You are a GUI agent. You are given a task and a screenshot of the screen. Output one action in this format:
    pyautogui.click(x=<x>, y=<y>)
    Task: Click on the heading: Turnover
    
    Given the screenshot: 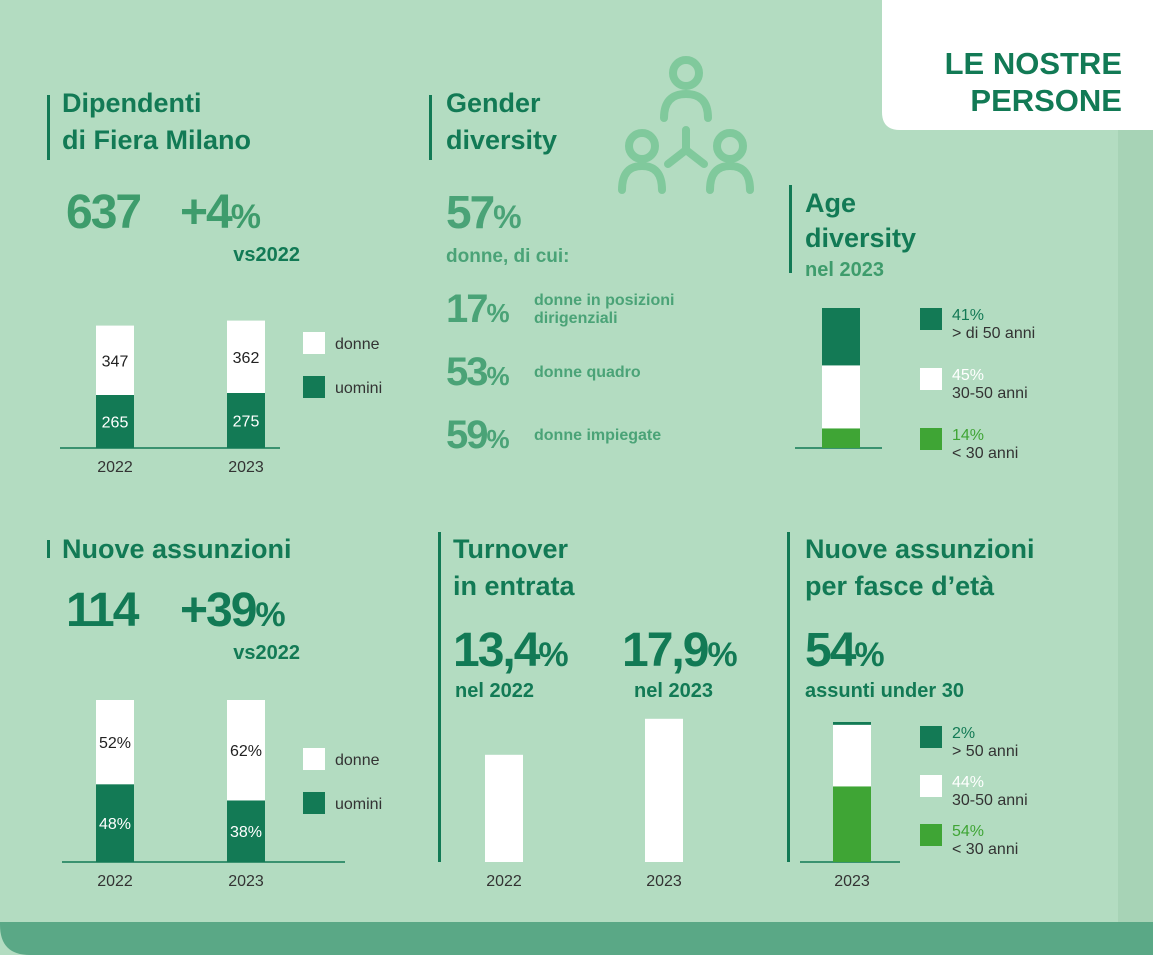 What is the action you would take?
    pyautogui.click(x=511, y=549)
    